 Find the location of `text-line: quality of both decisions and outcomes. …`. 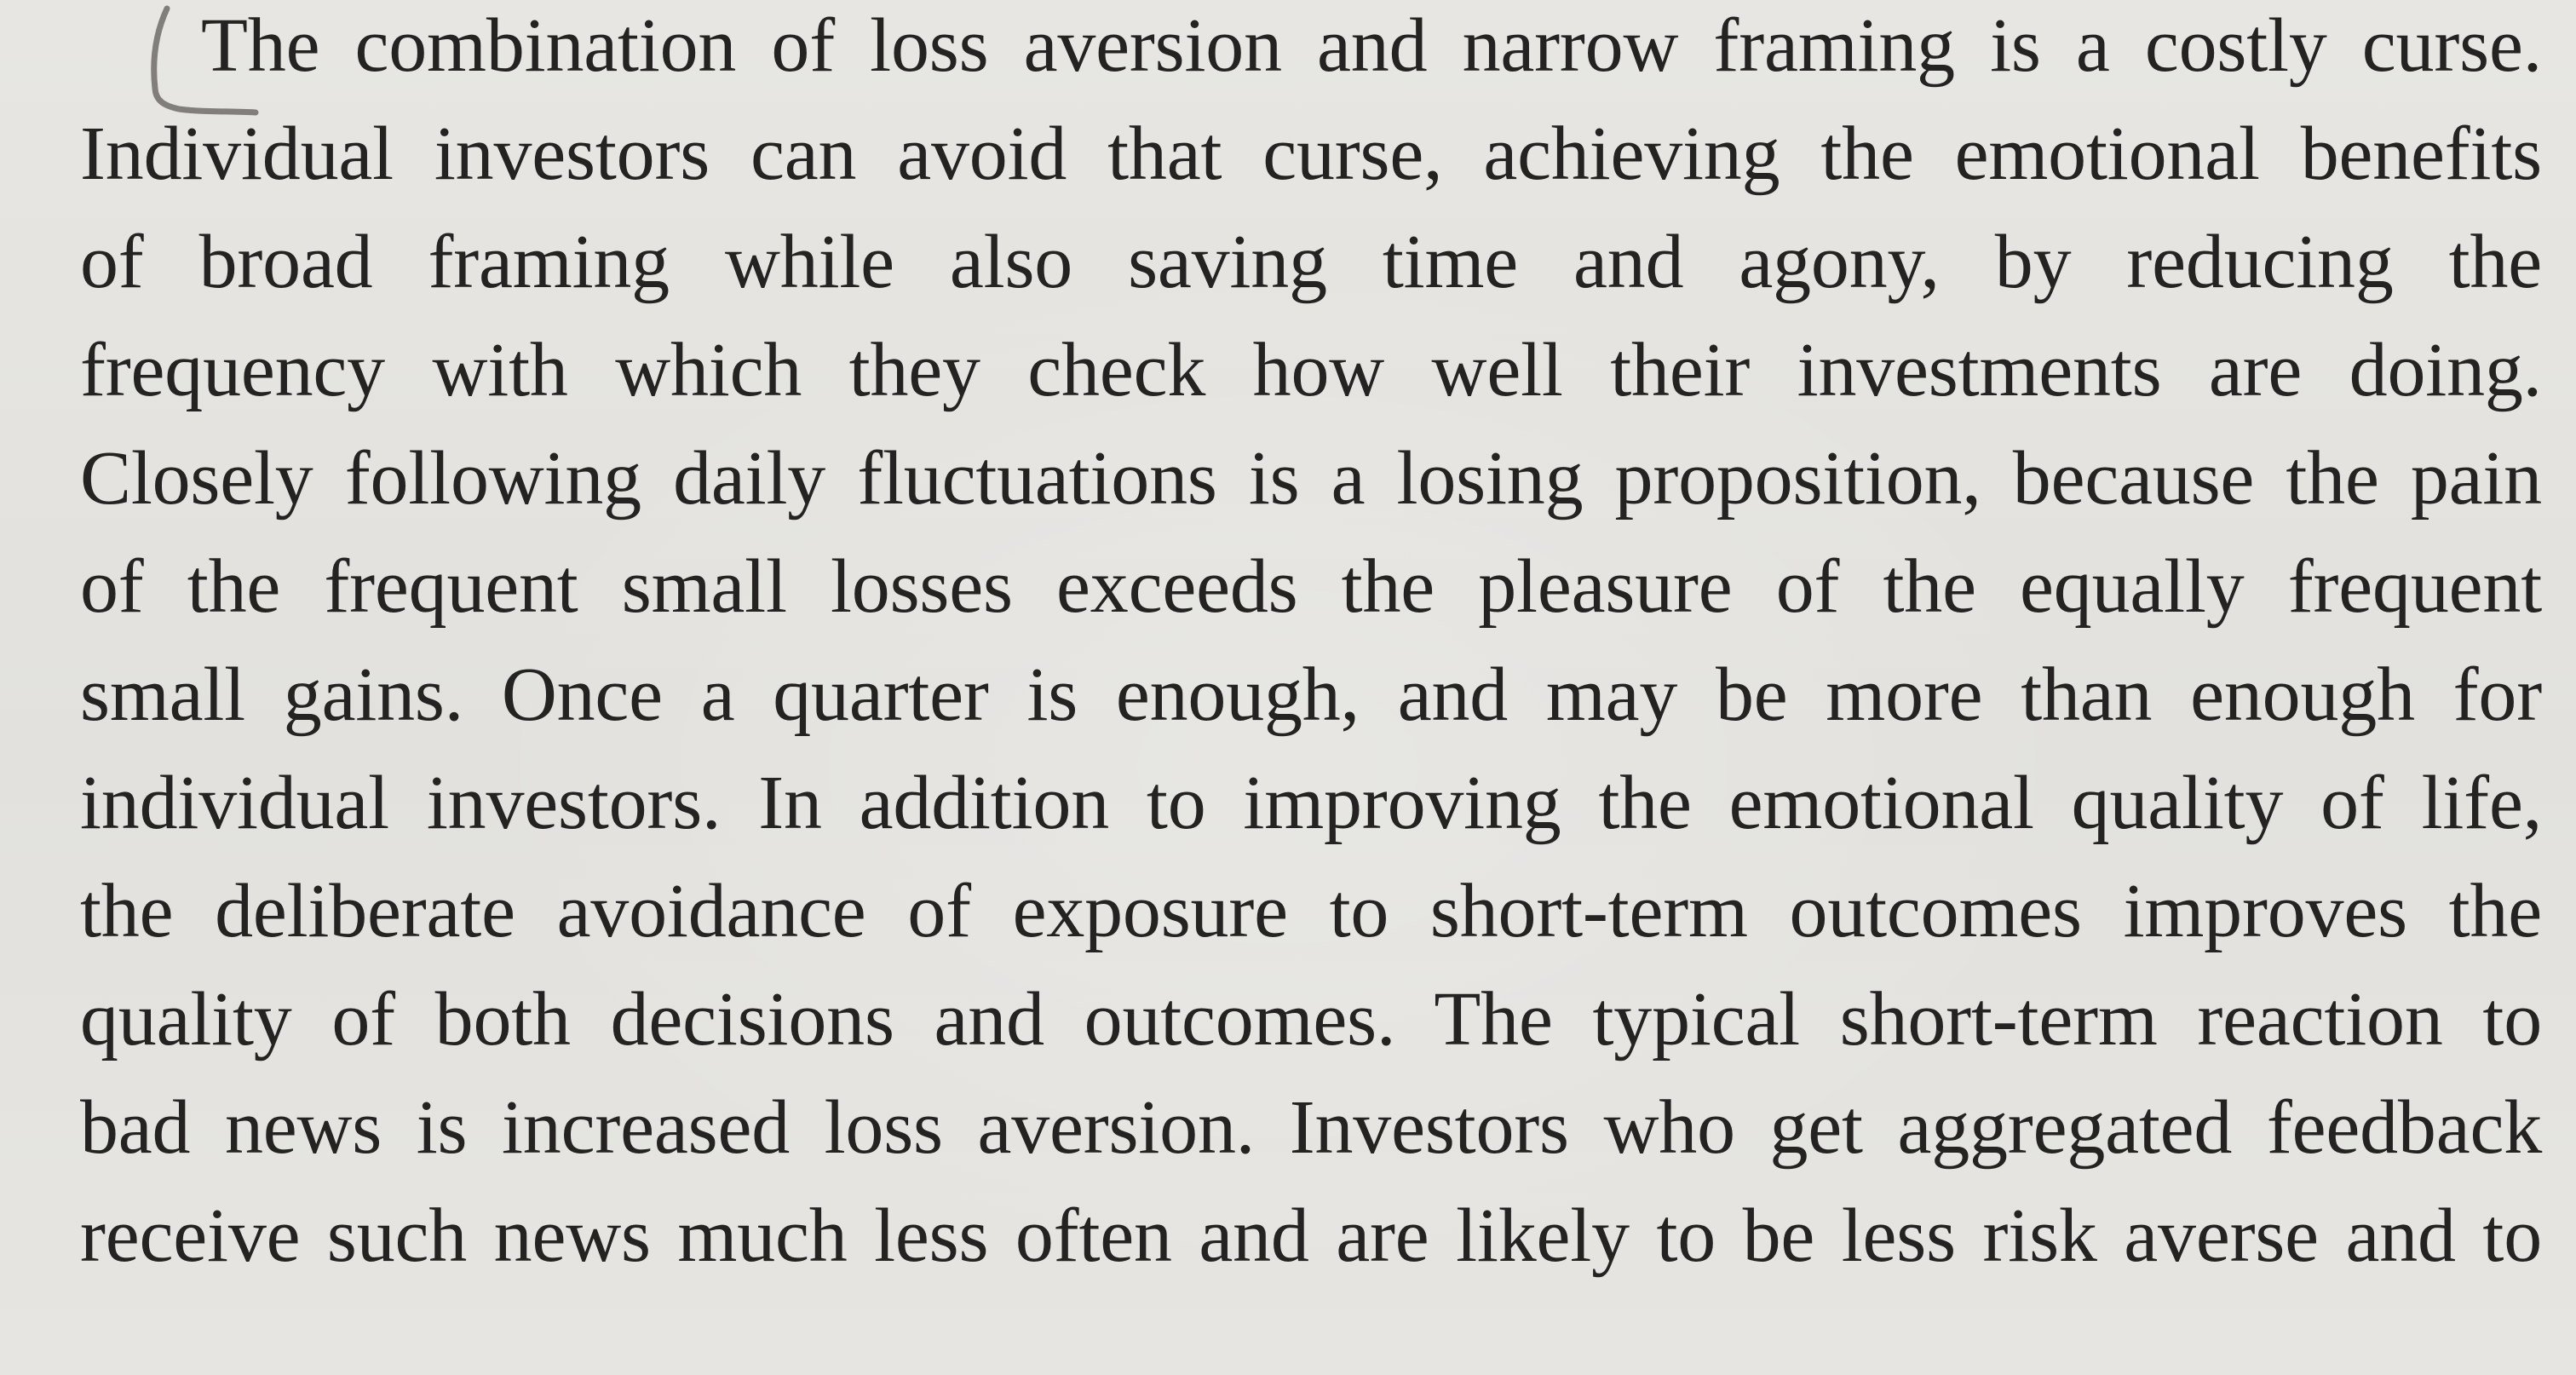

text-line: quality of both decisions and outcomes. … is located at coordinates (1311, 1019).